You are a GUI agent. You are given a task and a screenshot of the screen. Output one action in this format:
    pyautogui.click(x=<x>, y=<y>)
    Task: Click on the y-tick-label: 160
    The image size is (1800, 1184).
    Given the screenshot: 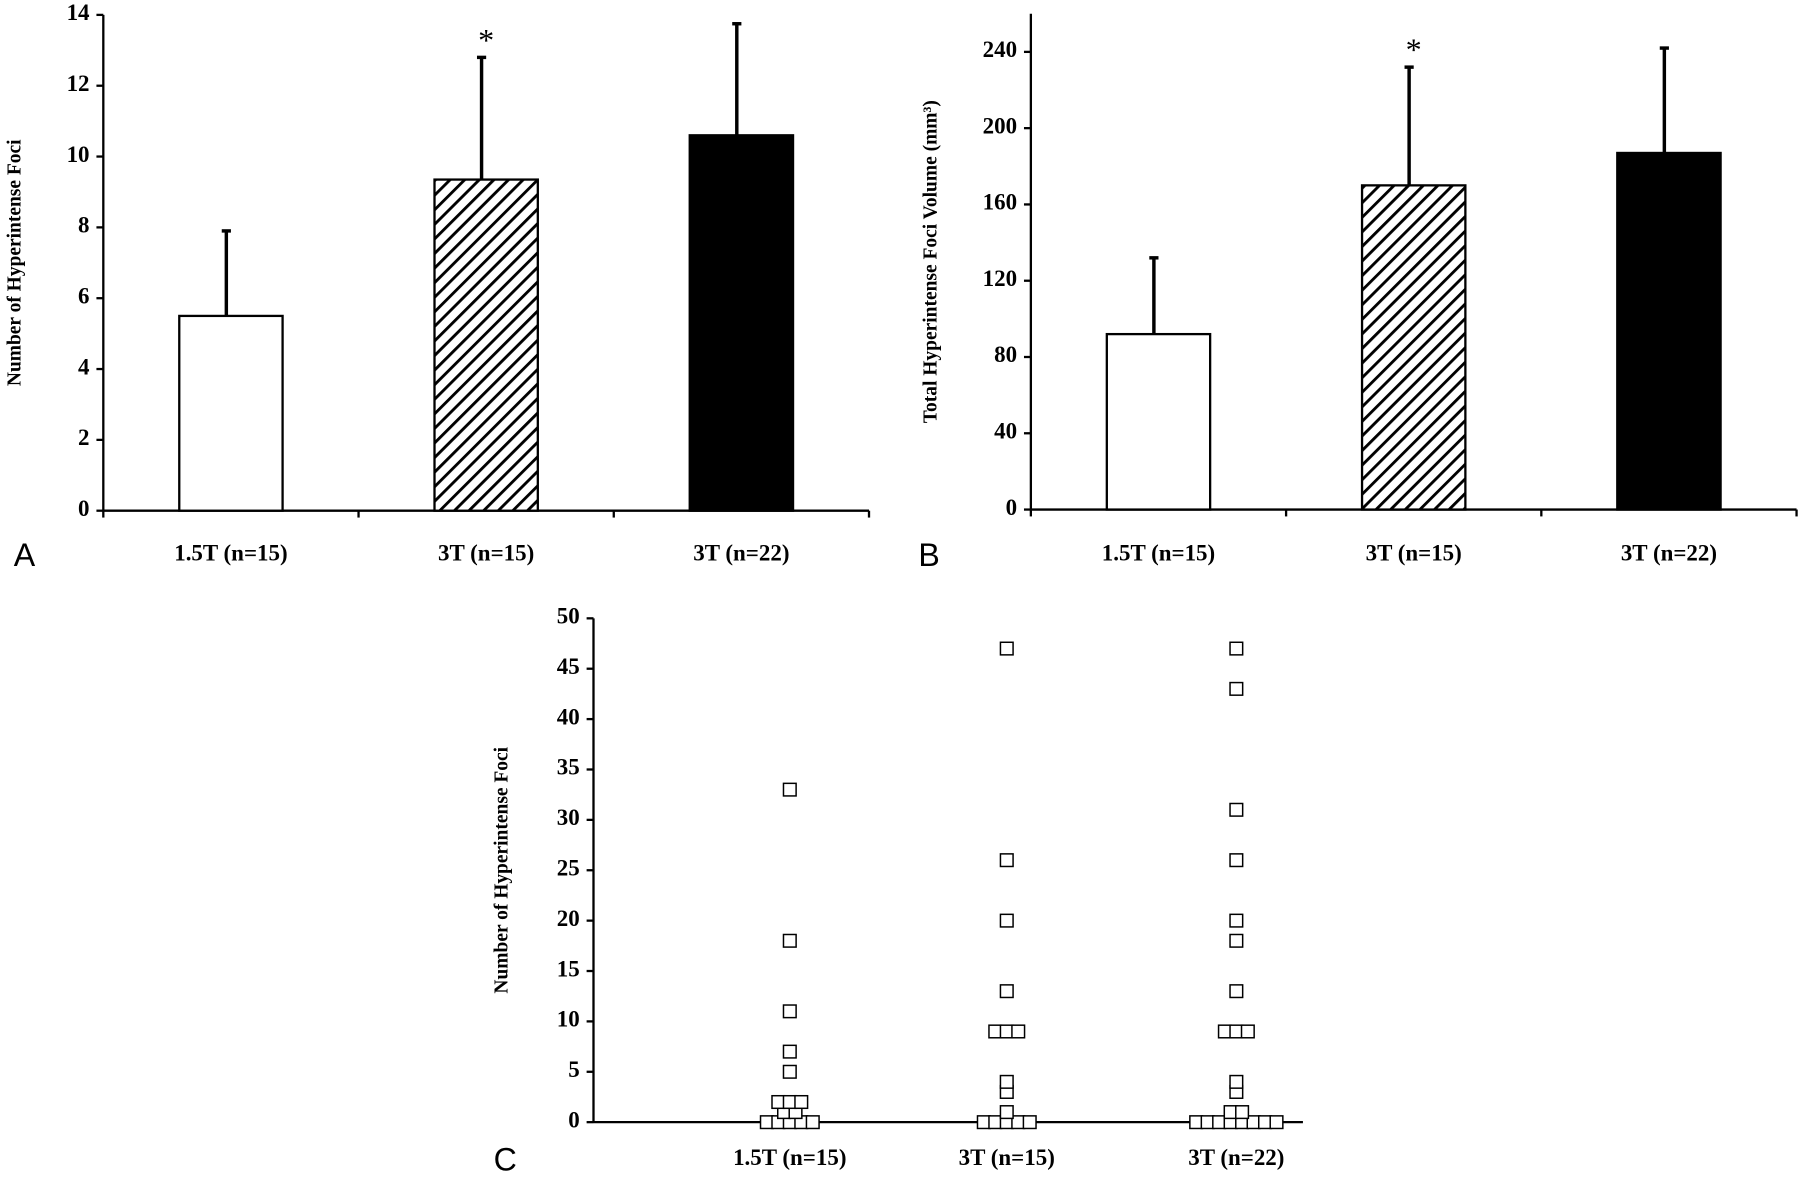 What is the action you would take?
    pyautogui.click(x=1000, y=202)
    